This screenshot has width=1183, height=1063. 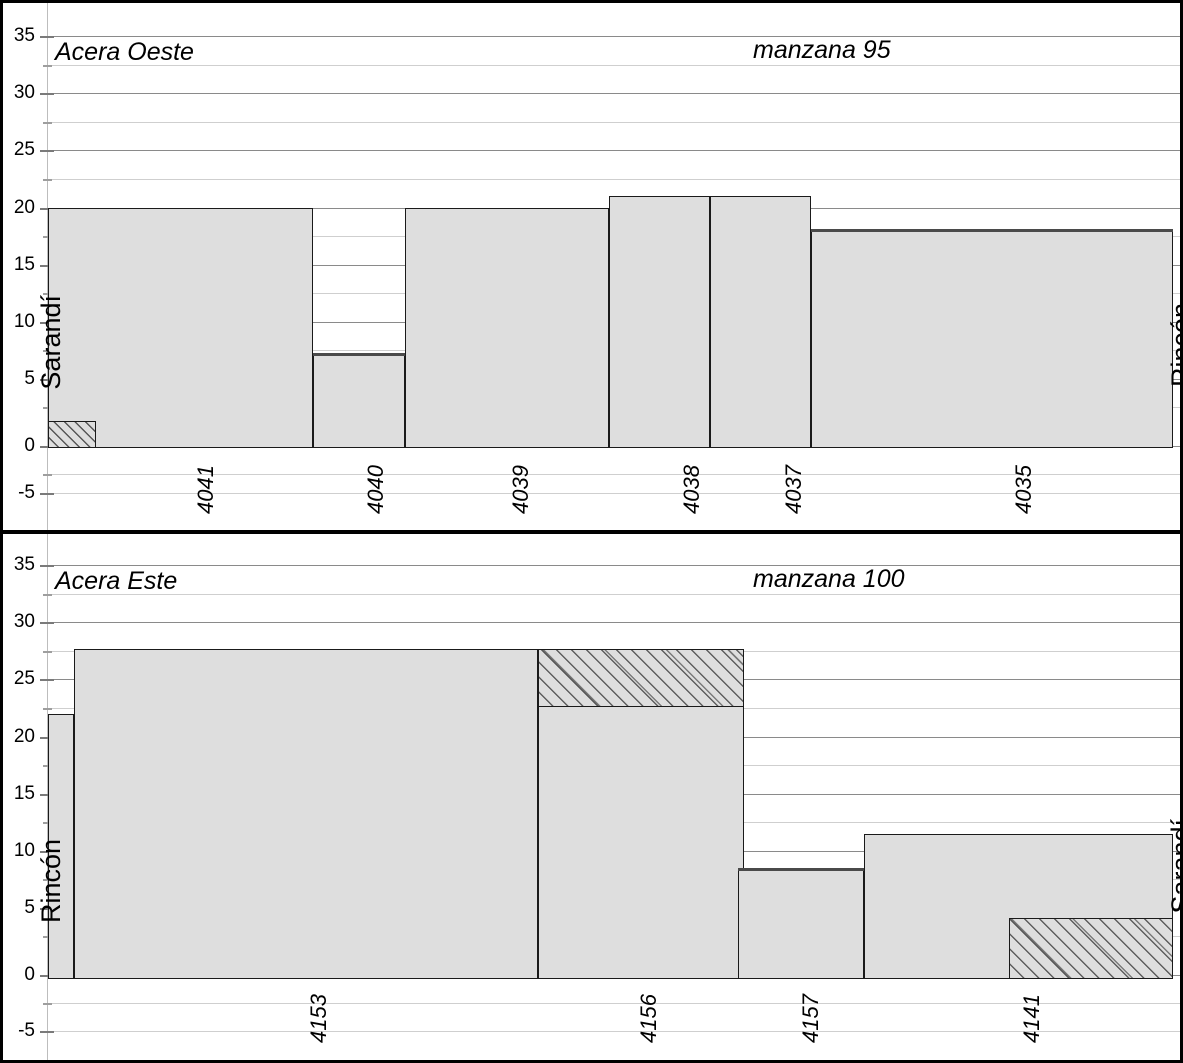 I want to click on street-label-right-bottom: Sarandí, so click(x=1174, y=866).